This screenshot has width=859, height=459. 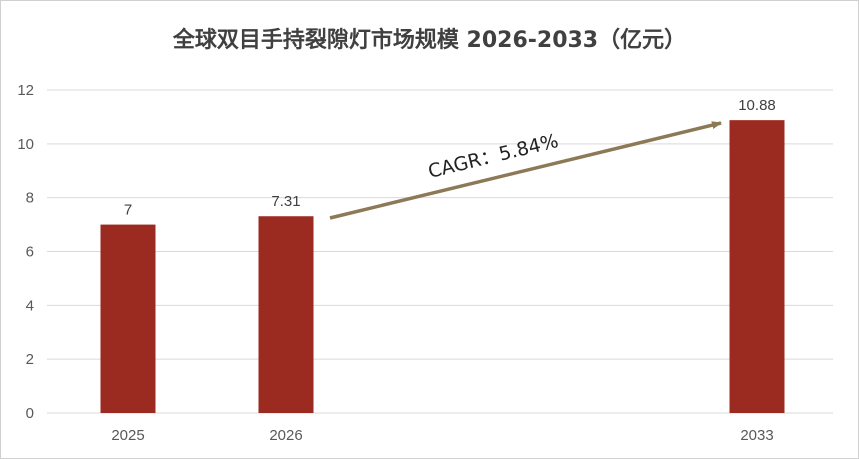 I want to click on data-label: 10.88, so click(x=757, y=105).